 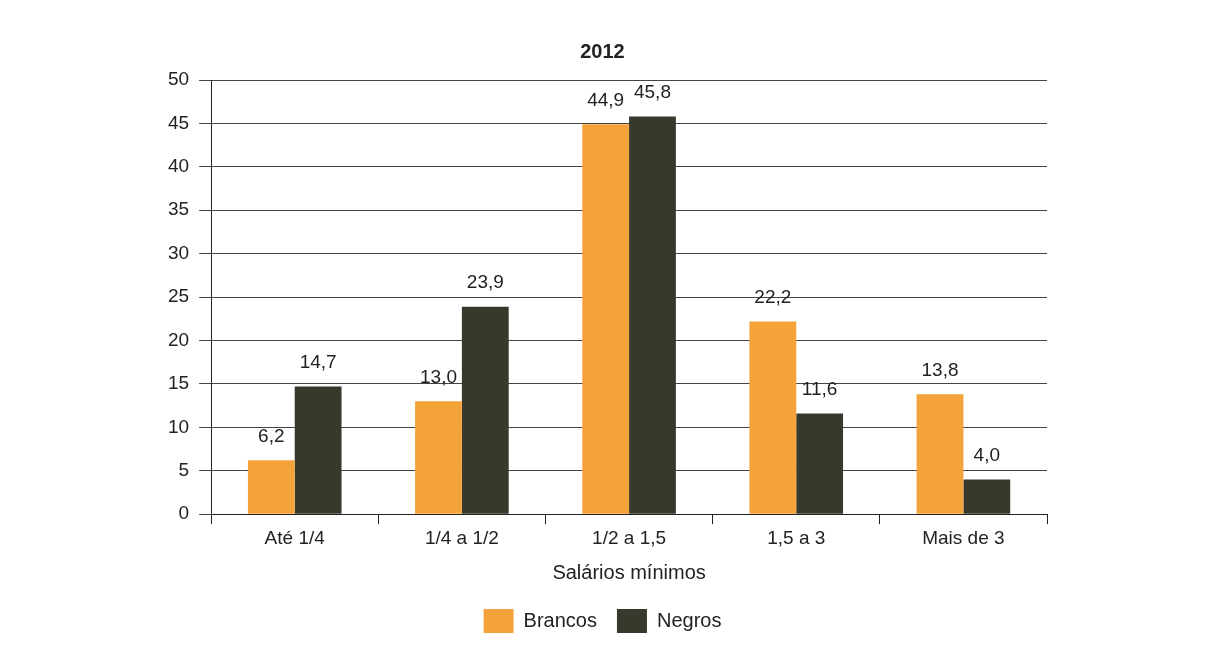 What do you see at coordinates (178, 252) in the screenshot?
I see `y-tick-label: 30` at bounding box center [178, 252].